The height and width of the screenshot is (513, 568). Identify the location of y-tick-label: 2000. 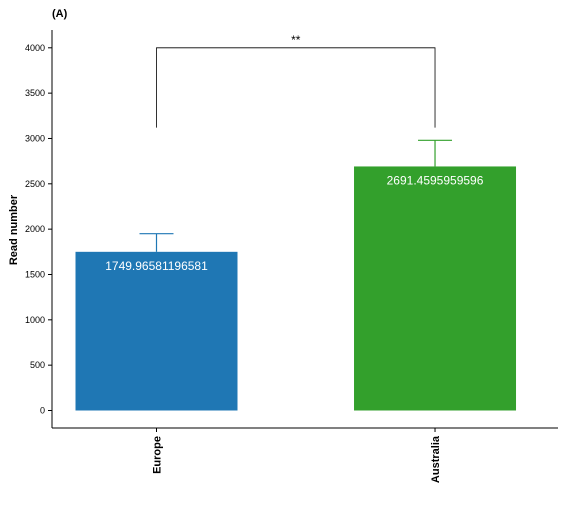
(35, 229).